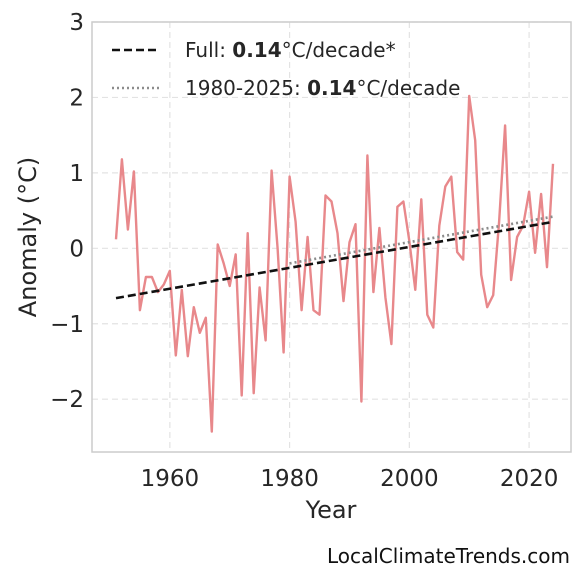 This screenshot has width=585, height=578. I want to click on legend-entry: Full: 0.14°C/decade*, so click(290, 50).